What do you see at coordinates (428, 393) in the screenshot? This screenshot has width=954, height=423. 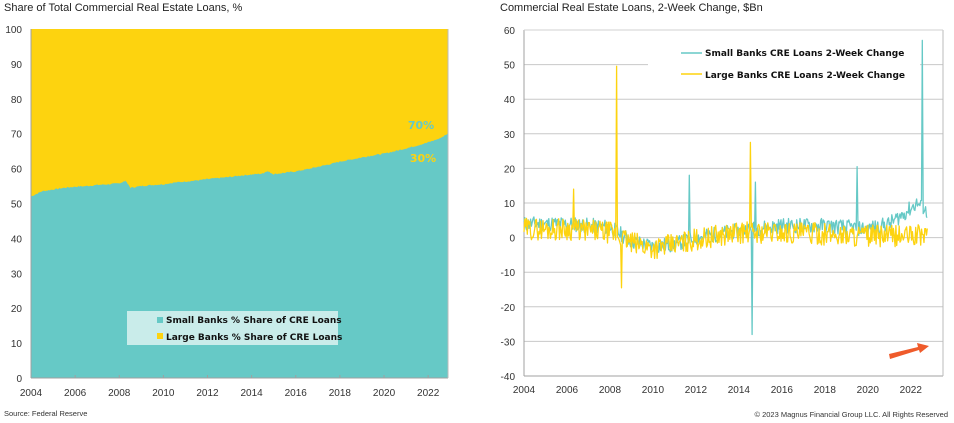 I see `left-x-tick-label: 2022` at bounding box center [428, 393].